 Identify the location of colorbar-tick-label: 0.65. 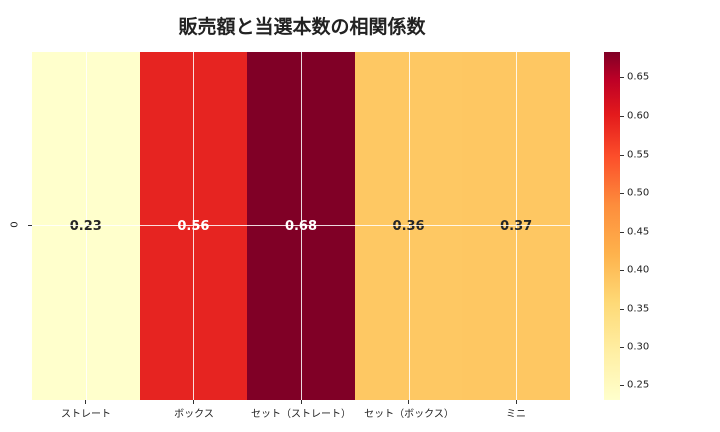
(638, 77).